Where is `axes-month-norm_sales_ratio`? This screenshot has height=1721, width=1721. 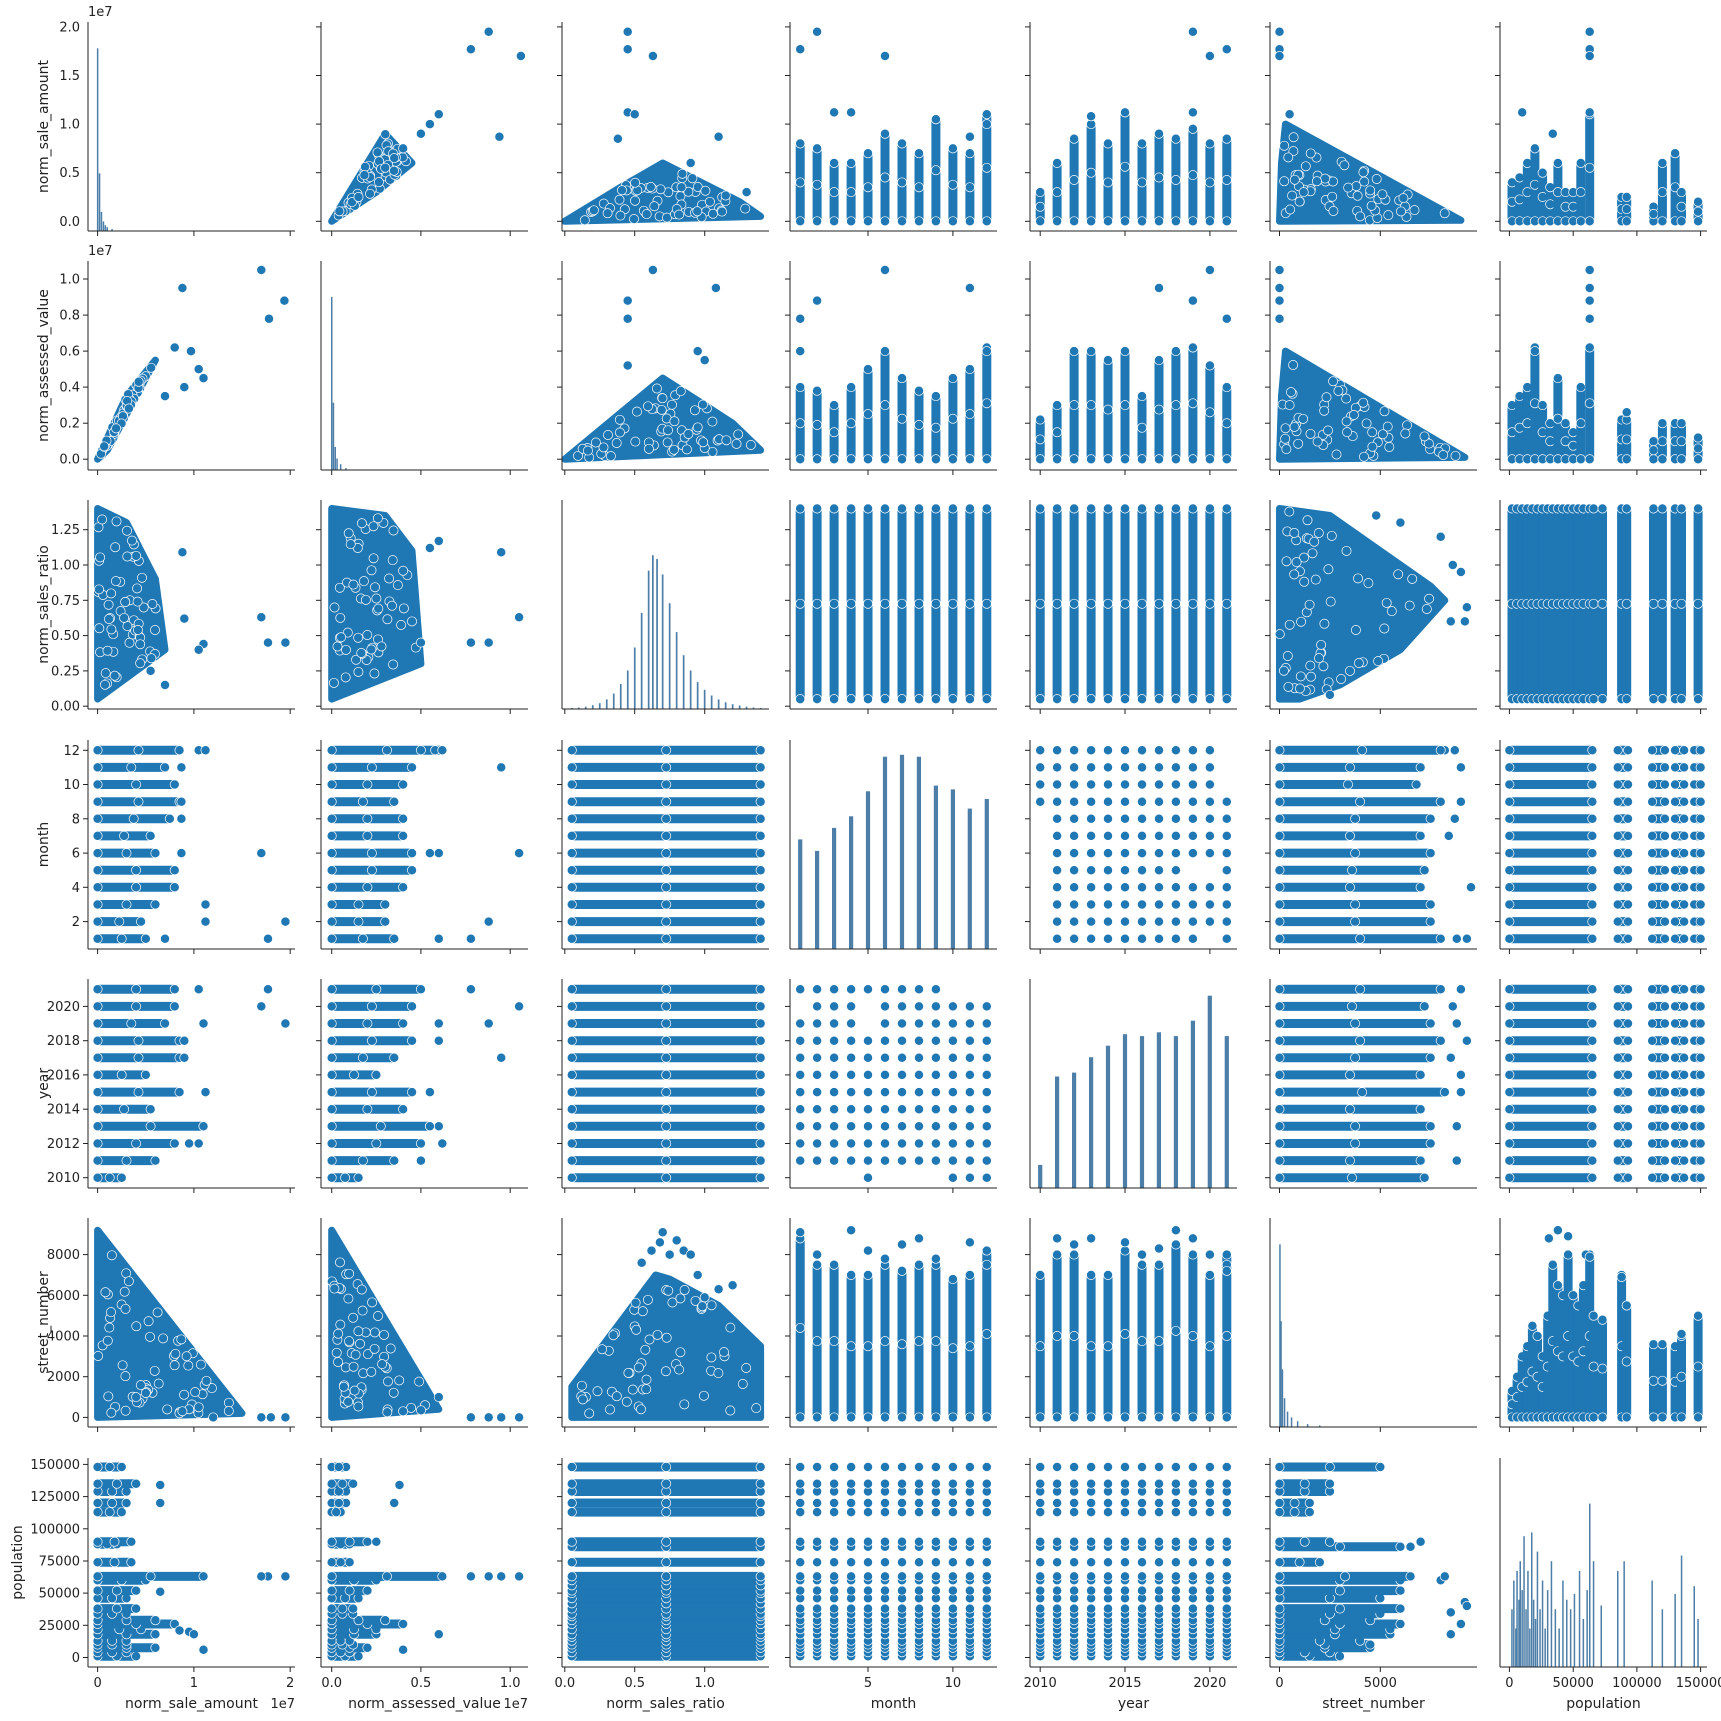 axes-month-norm_sales_ratio is located at coordinates (663, 847).